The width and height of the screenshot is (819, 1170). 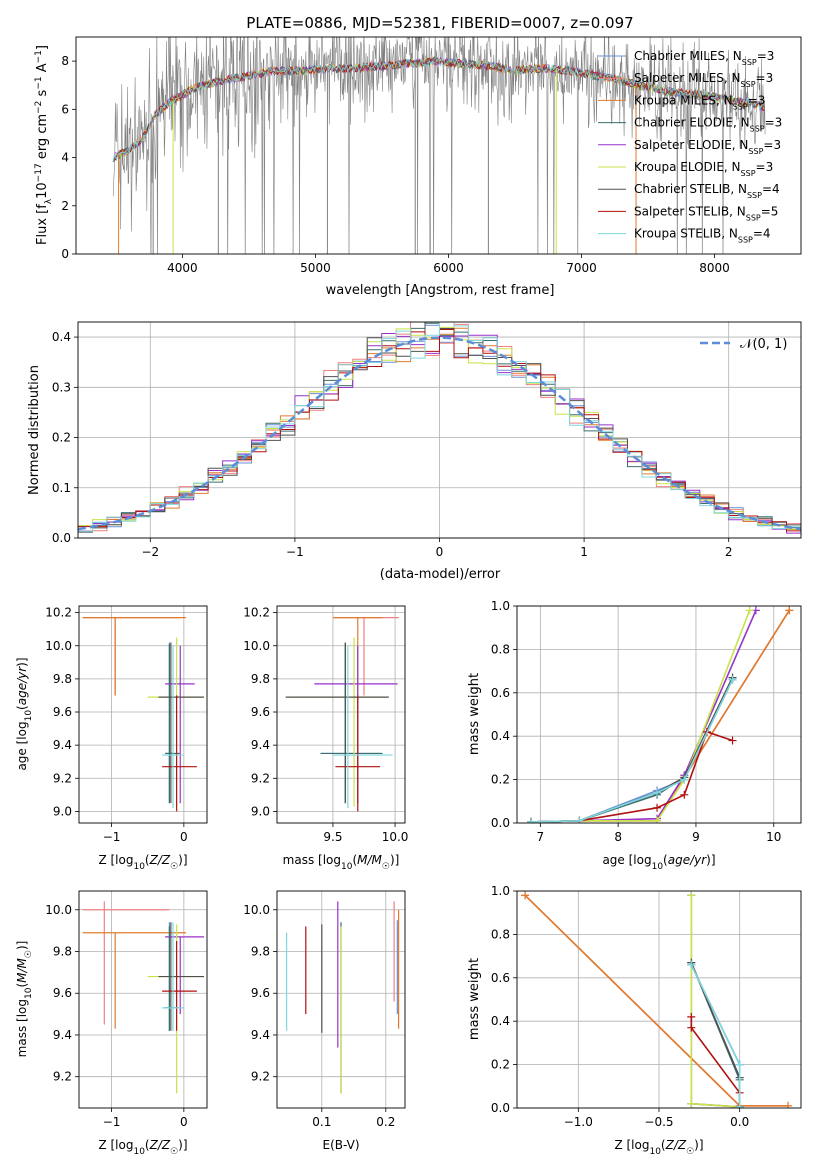 I want to click on y-tick-label: 10.2, so click(x=256, y=613).